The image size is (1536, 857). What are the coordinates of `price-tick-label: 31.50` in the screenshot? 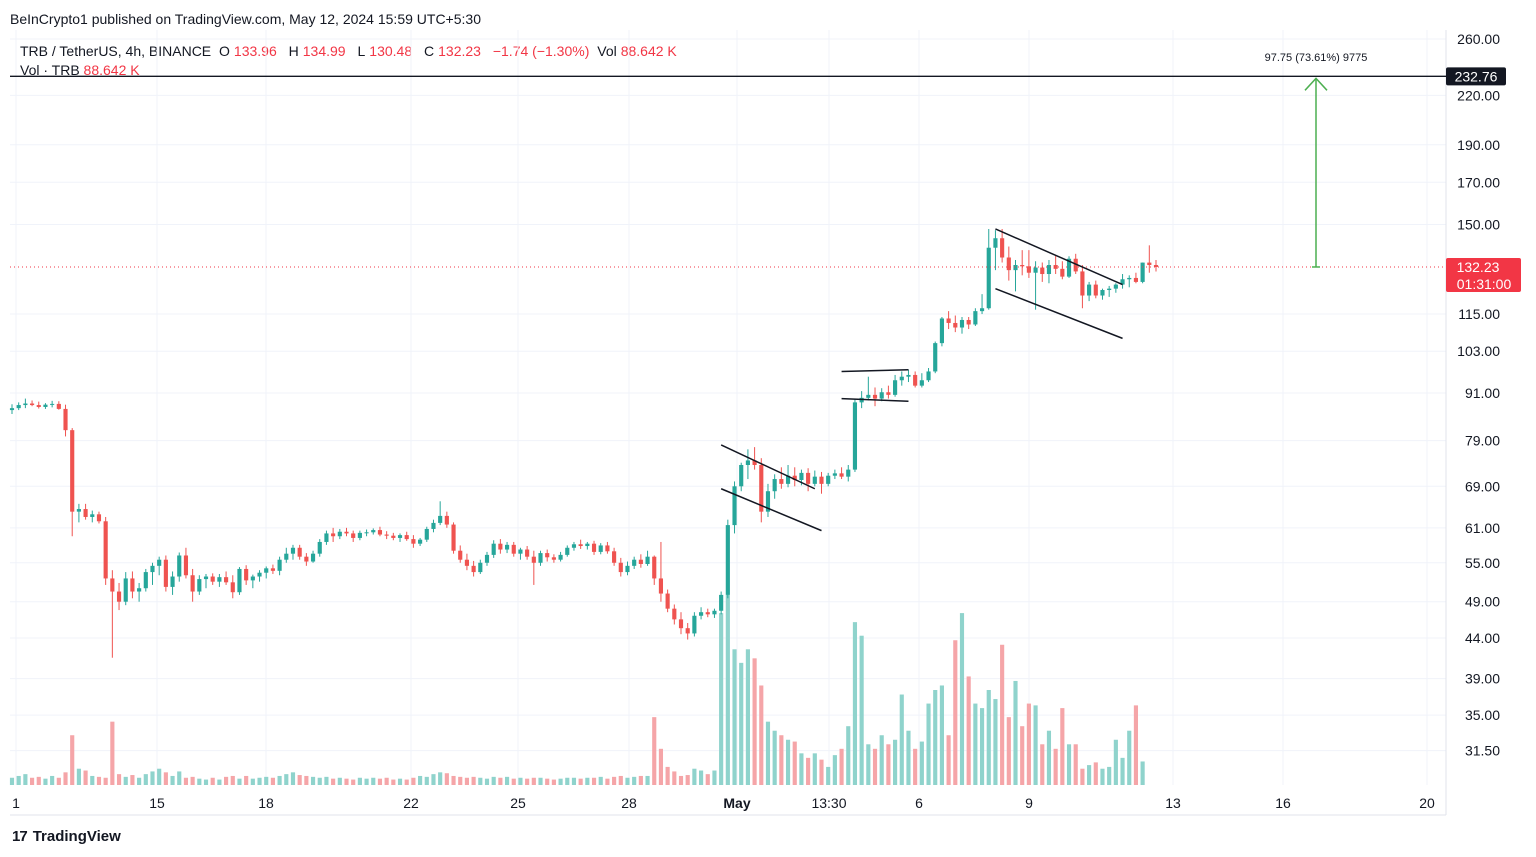 It's located at (1482, 751).